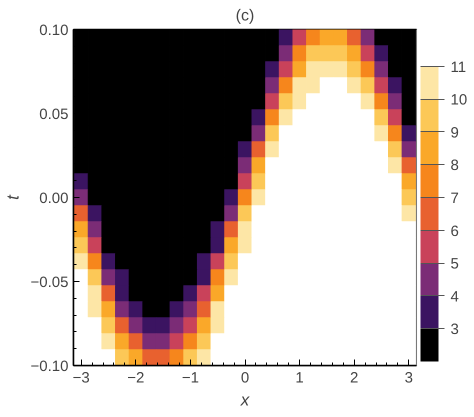 This screenshot has width=474, height=417. What do you see at coordinates (299, 378) in the screenshot?
I see `x-tick-label: 1` at bounding box center [299, 378].